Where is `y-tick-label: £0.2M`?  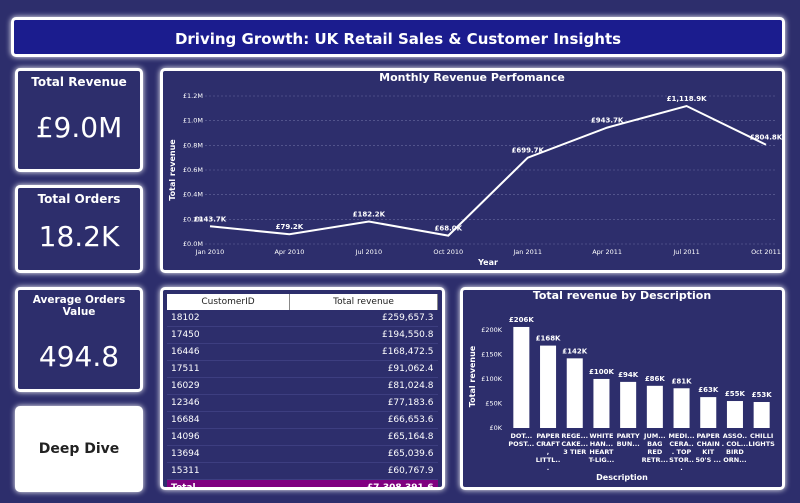
y-tick-label: £0.2M is located at coordinates (193, 219).